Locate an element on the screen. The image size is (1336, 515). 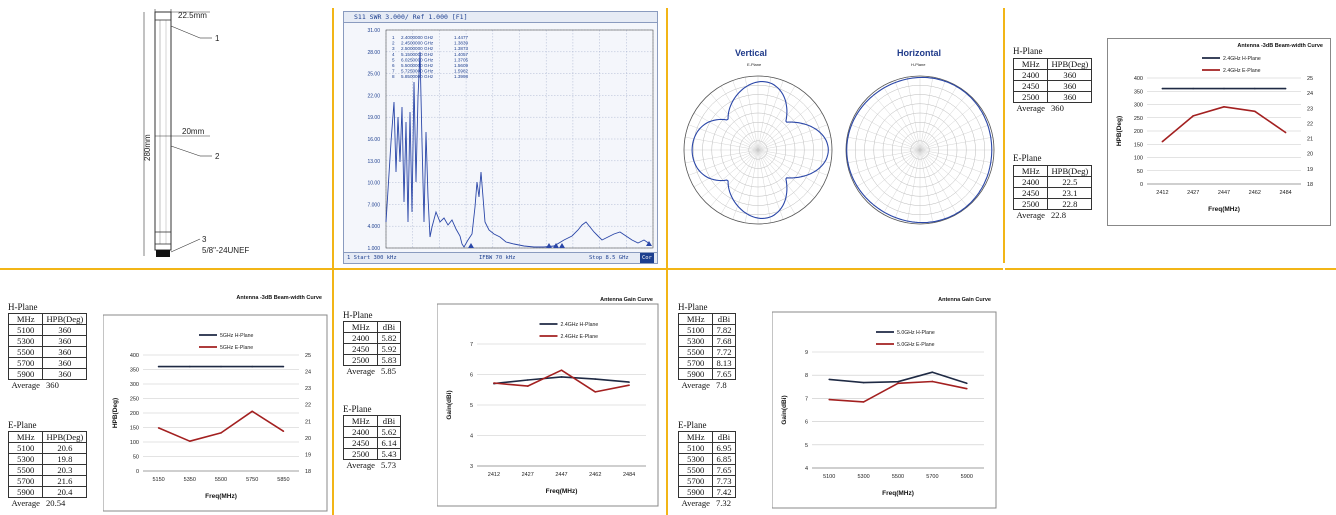
t2-hplane-title: H-Plane is located at coordinates (23, 307).